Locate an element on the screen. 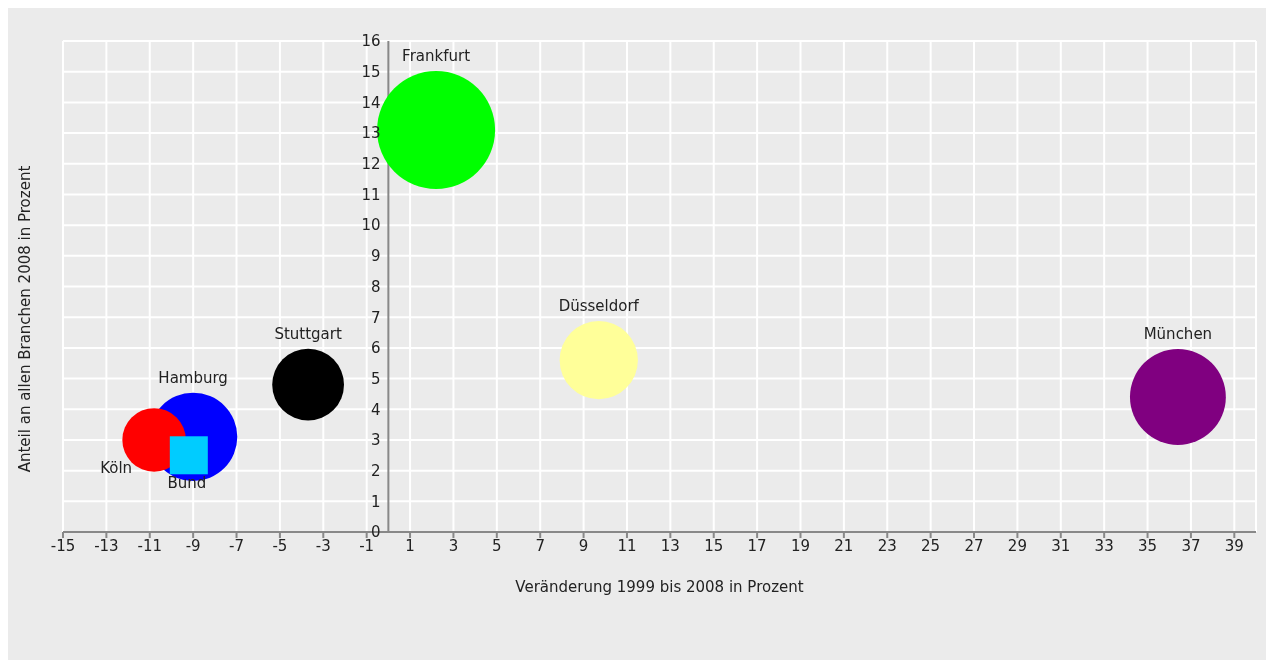  series-label: Bund is located at coordinates (187, 483).